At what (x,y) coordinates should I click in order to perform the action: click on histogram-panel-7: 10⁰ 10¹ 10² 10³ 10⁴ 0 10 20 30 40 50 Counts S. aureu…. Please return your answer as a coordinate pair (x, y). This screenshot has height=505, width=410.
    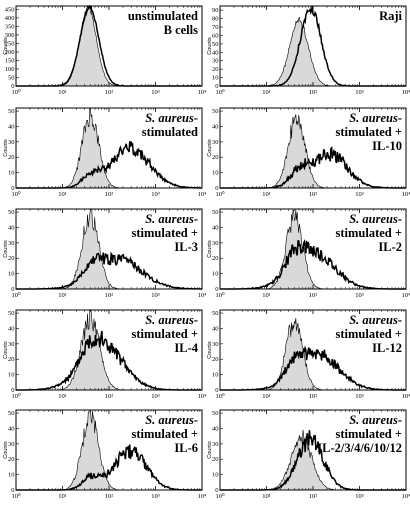
    Looking at the image, I should click on (105, 354).